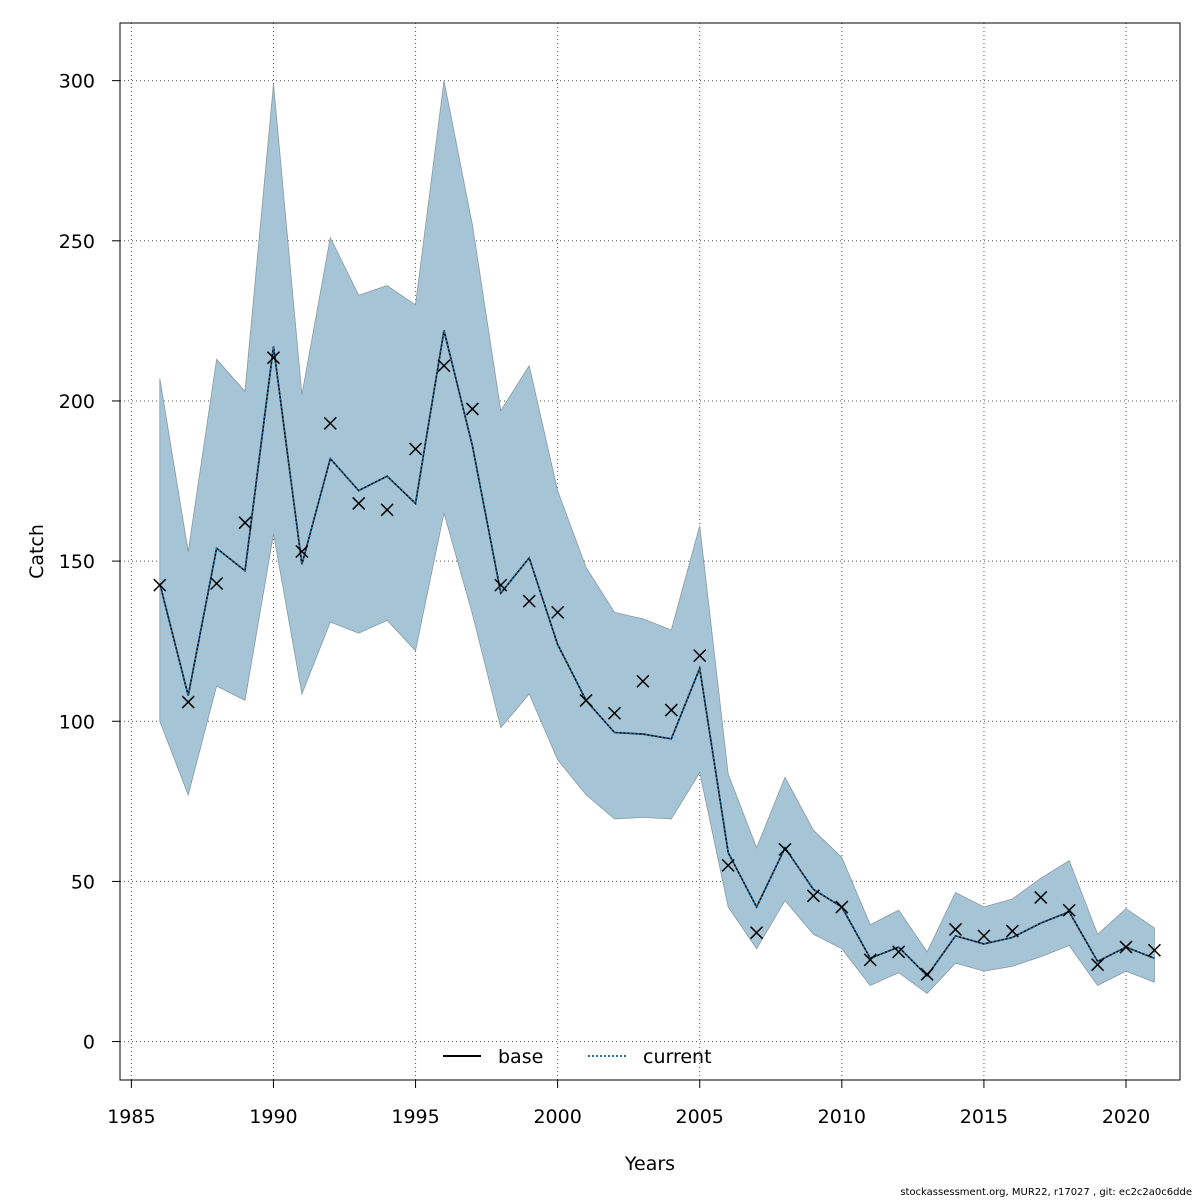 The width and height of the screenshot is (1200, 1200). Describe the element at coordinates (387, 510) in the screenshot. I see `observed-point-1994` at that location.